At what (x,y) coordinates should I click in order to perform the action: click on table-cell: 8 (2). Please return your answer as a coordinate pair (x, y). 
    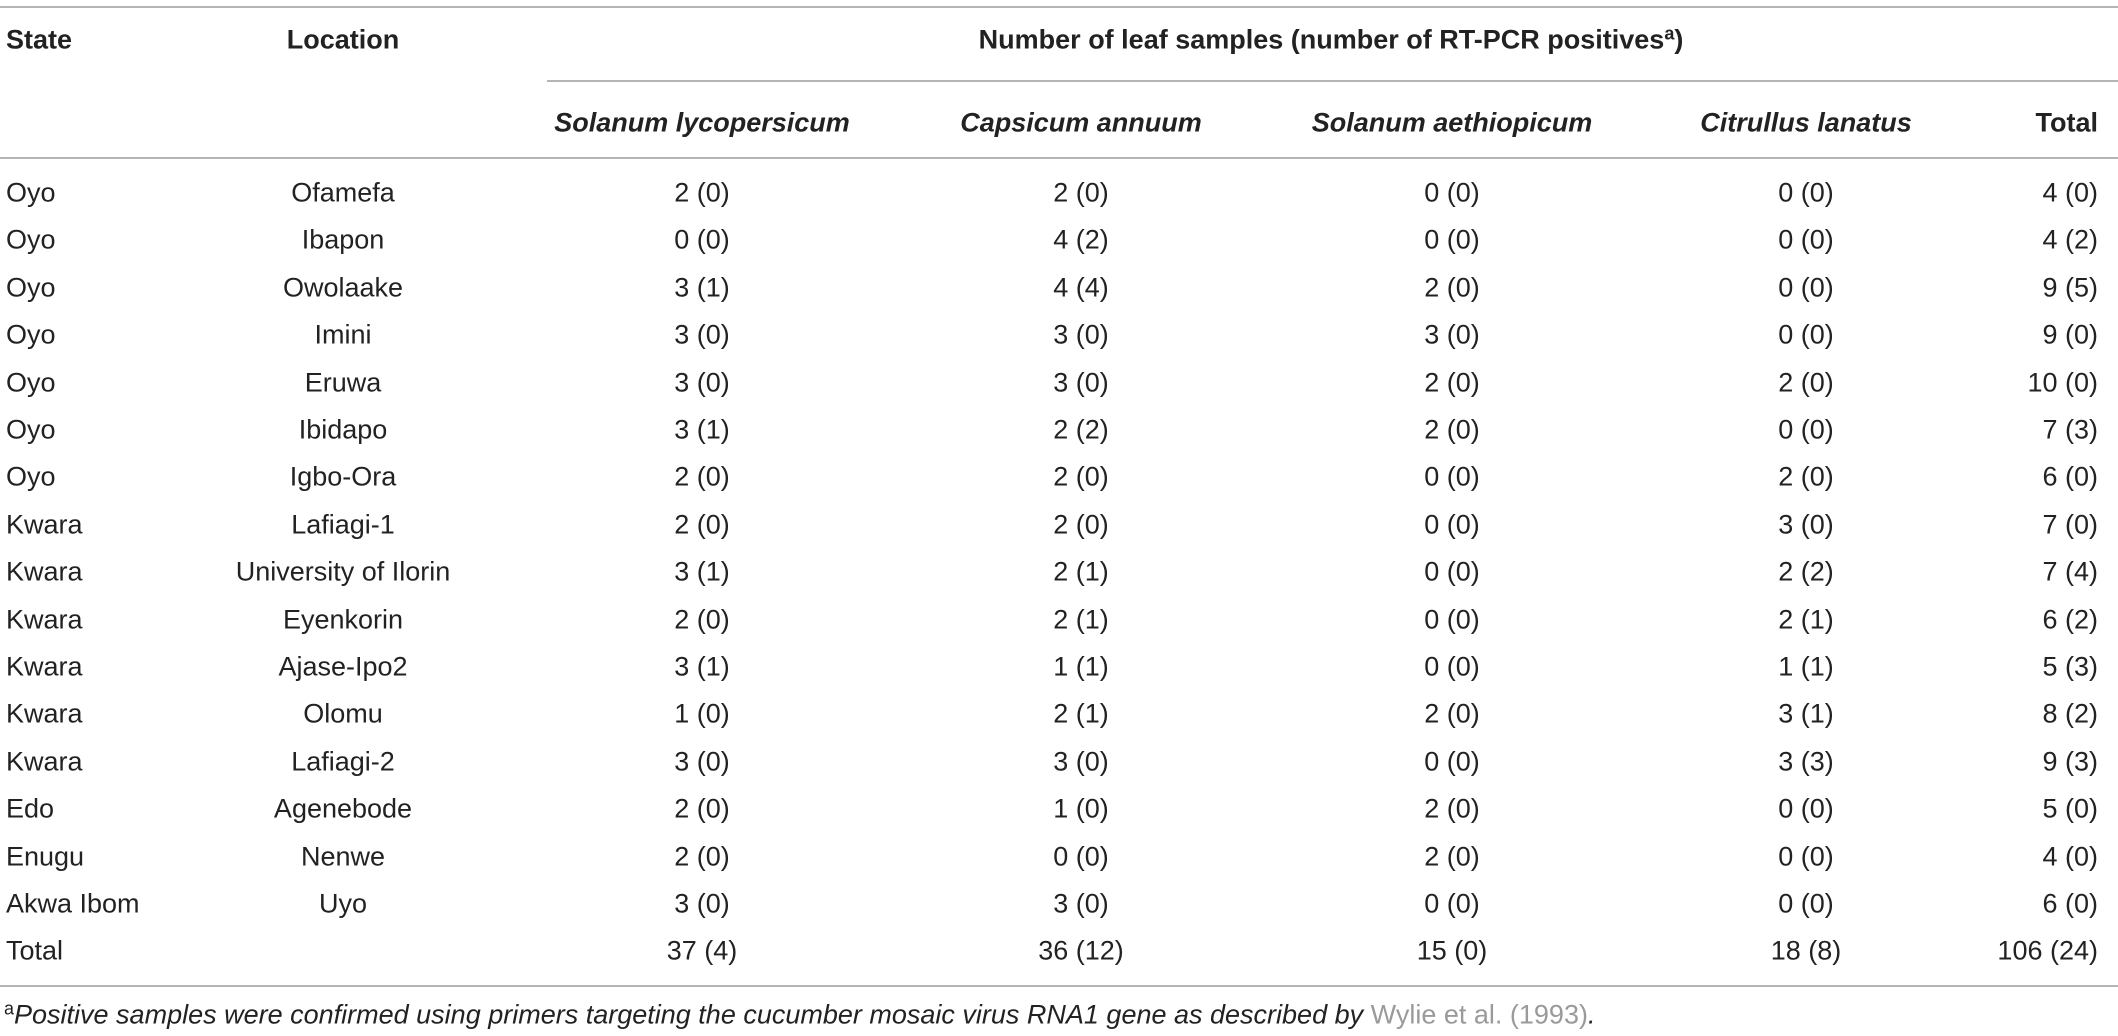
    Looking at the image, I should click on (2070, 713).